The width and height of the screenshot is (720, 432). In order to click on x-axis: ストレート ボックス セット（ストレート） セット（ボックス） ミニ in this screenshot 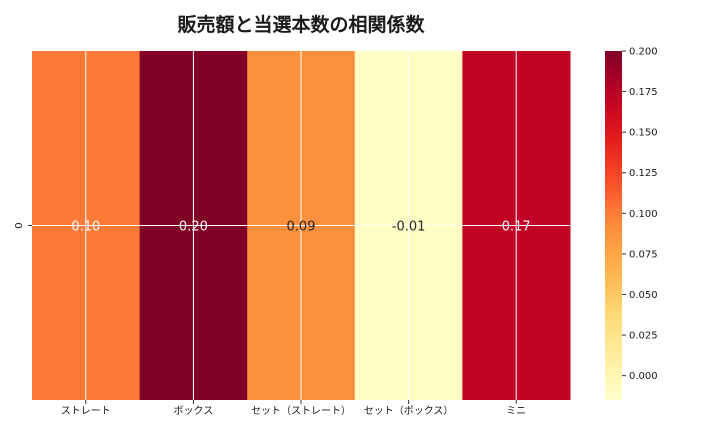, I will do `click(293, 408)`.